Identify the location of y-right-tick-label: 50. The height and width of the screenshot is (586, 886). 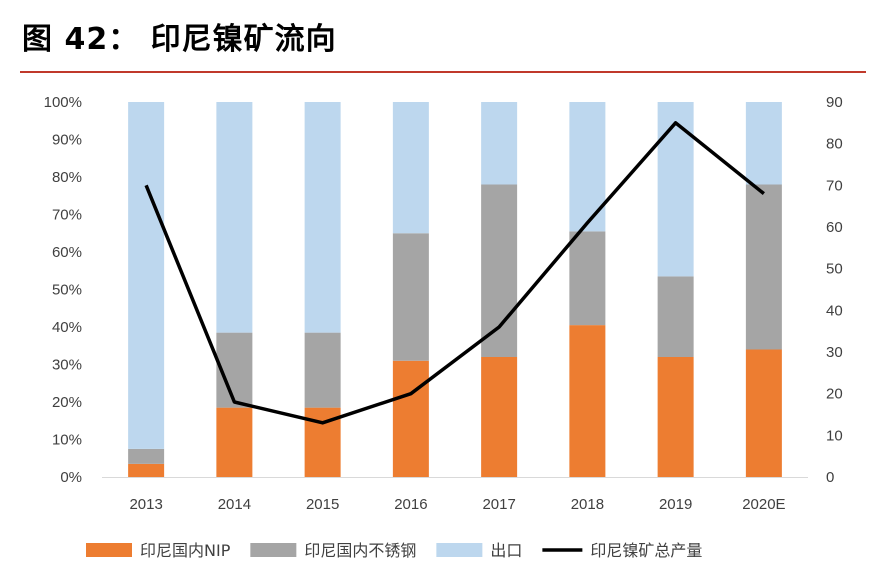
(834, 269).